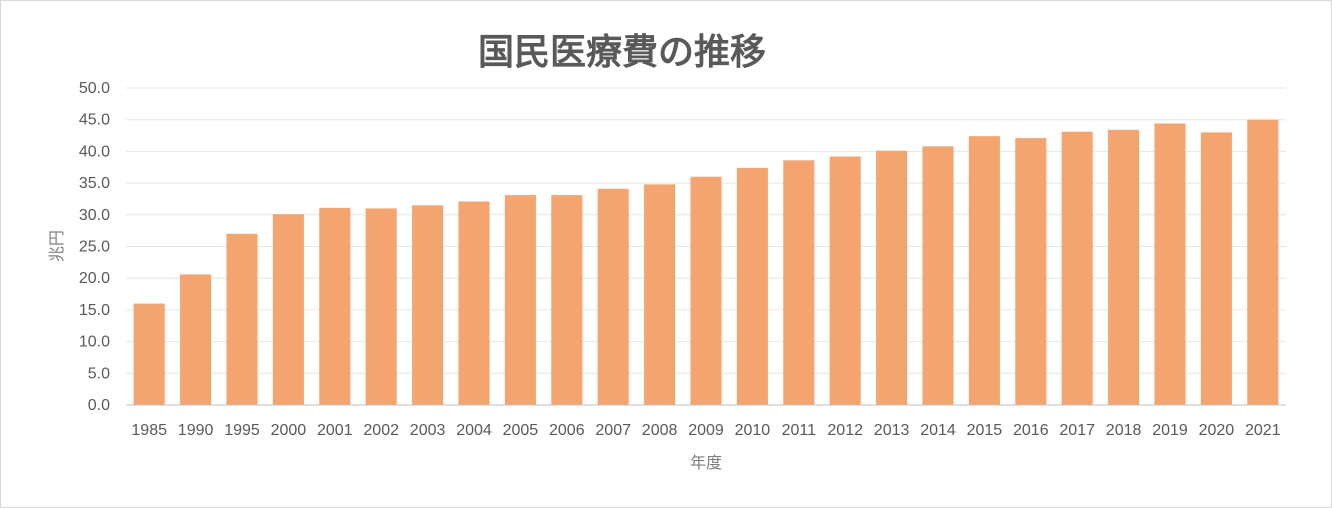  Describe the element at coordinates (94, 88) in the screenshot. I see `y-tick-label: 50.0` at that location.